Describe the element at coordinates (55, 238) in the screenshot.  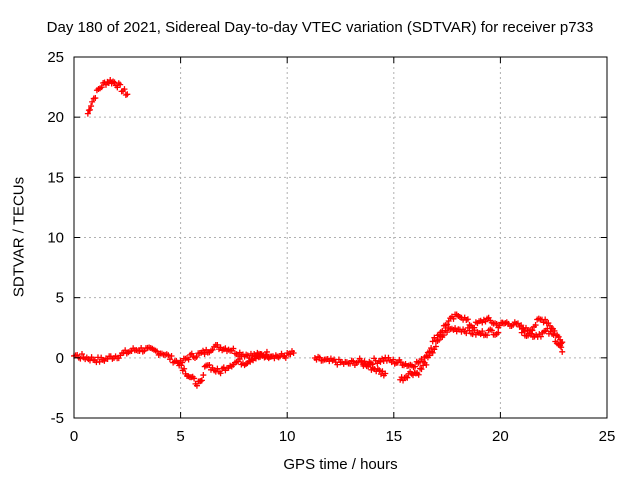
I see `y-tick-label: 10` at that location.